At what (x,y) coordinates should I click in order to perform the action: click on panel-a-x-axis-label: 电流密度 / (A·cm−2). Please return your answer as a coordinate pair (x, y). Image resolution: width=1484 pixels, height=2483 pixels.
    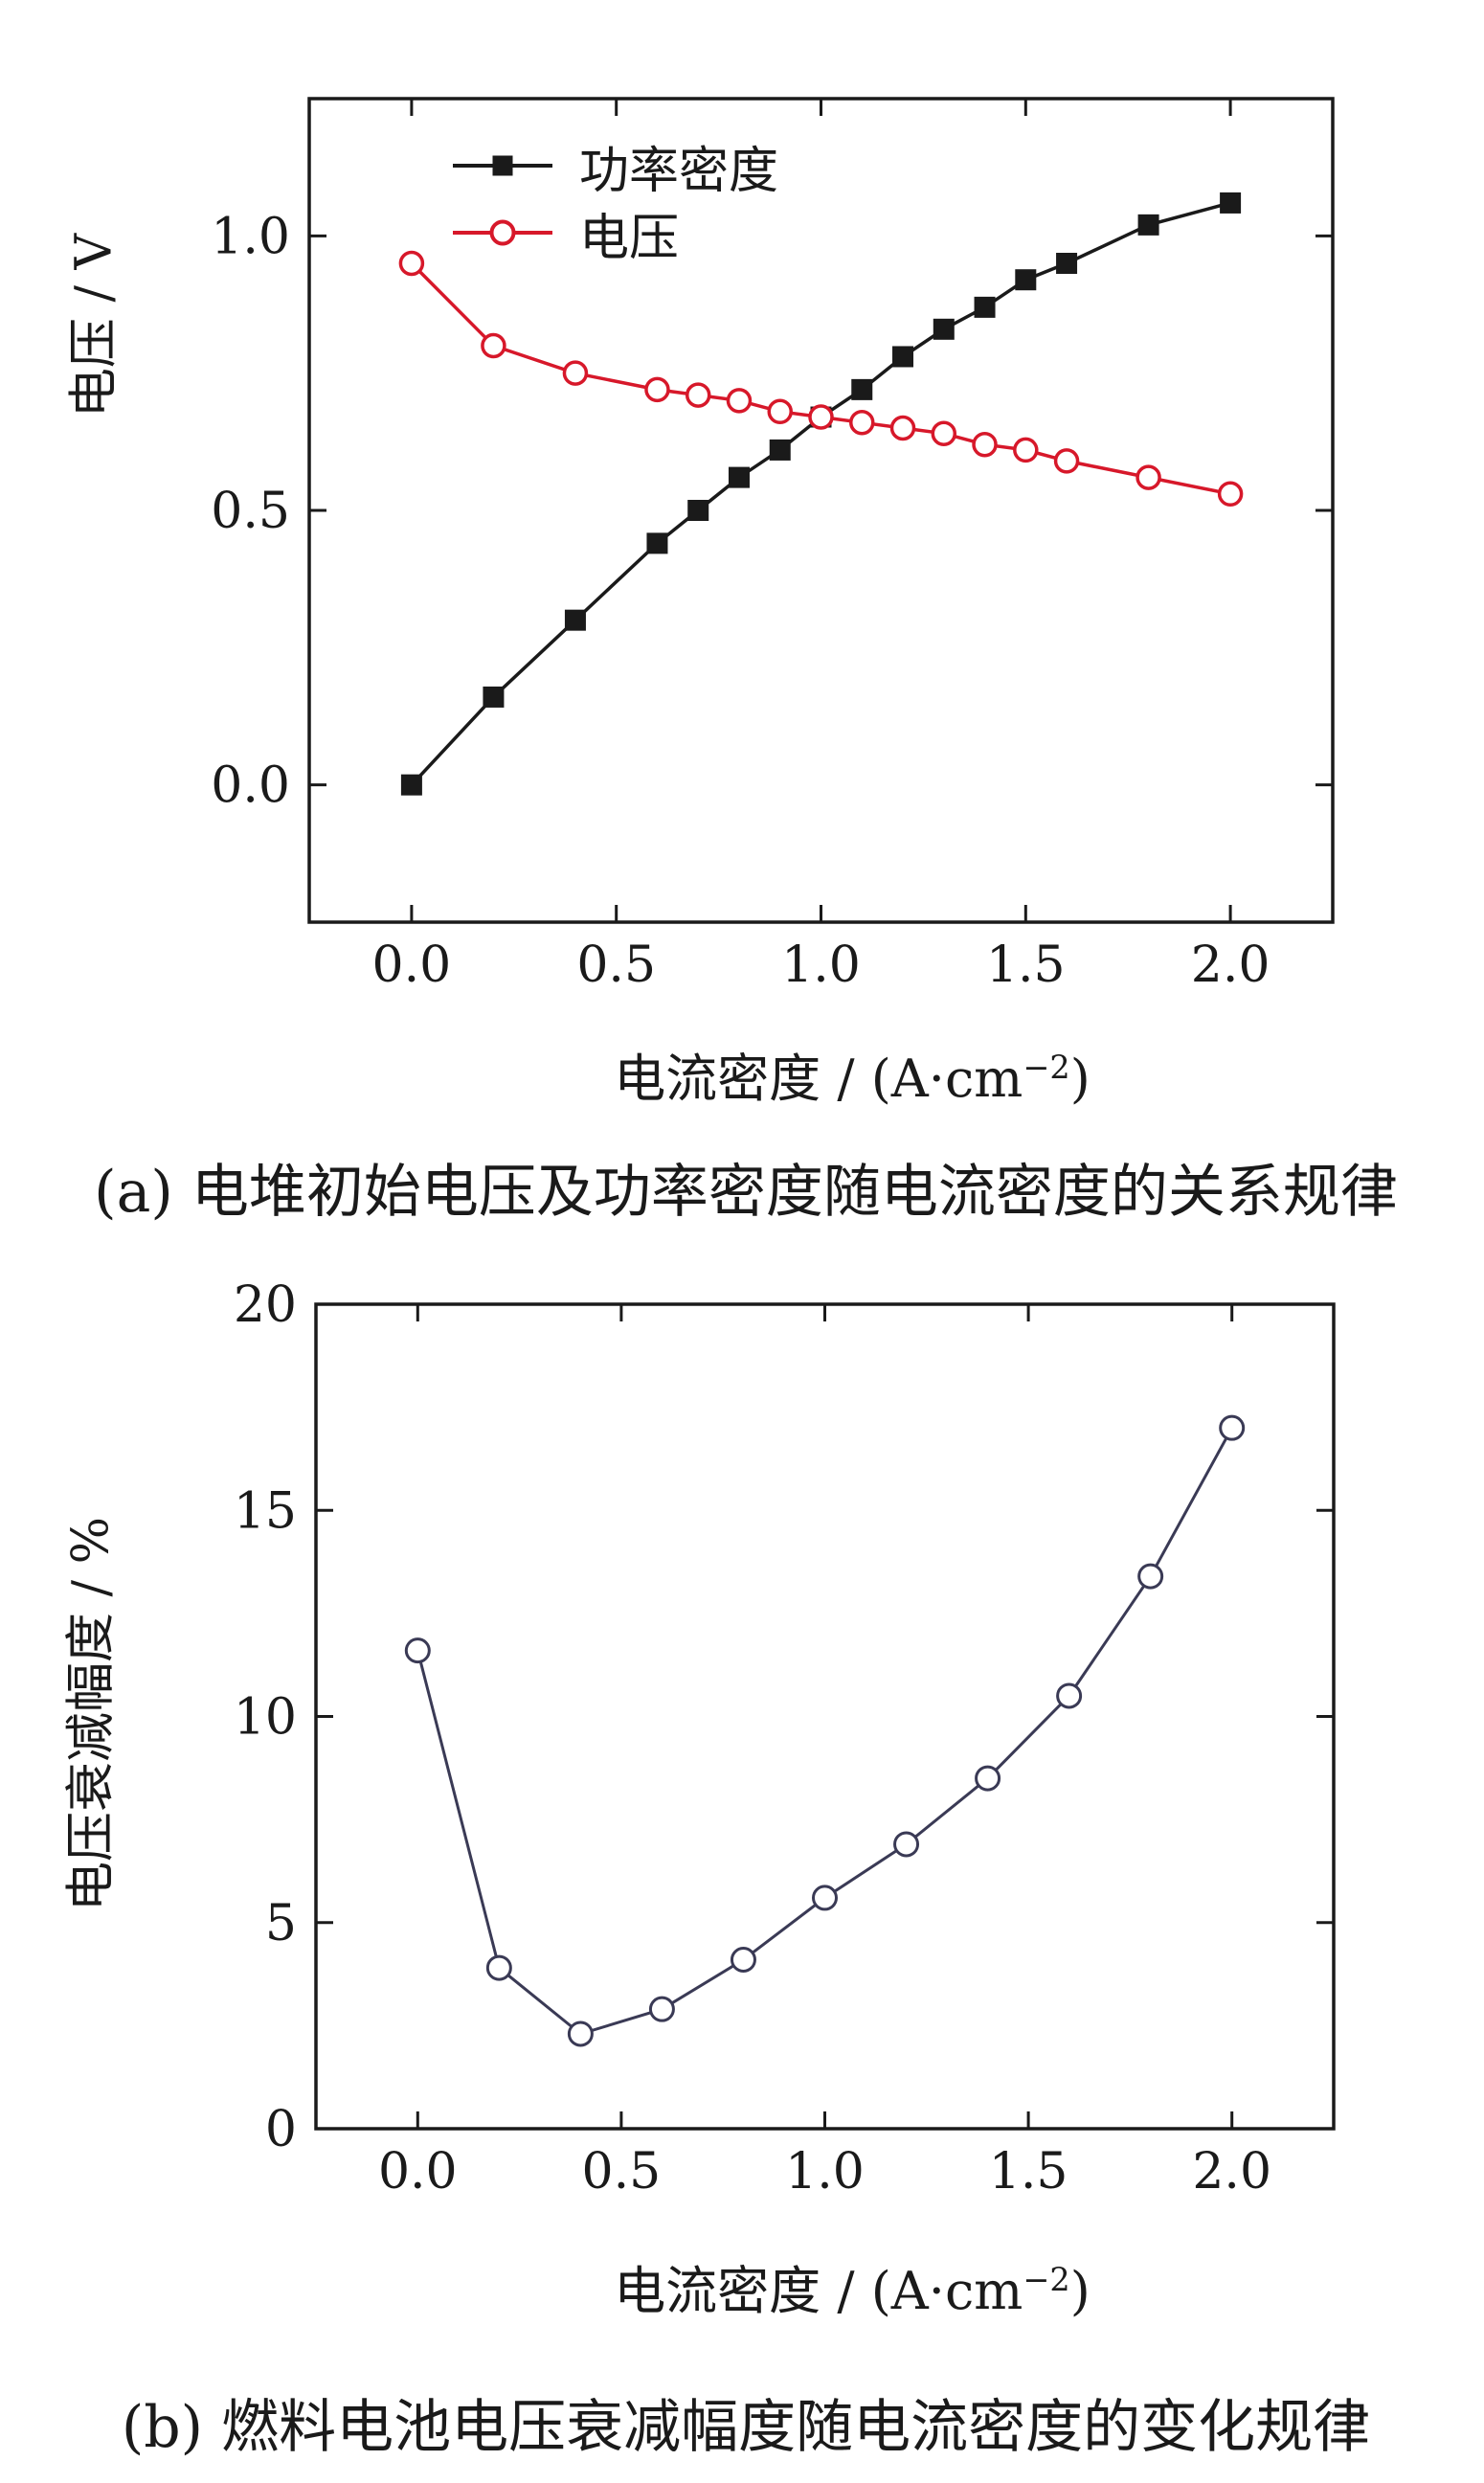
    Looking at the image, I should click on (852, 1074).